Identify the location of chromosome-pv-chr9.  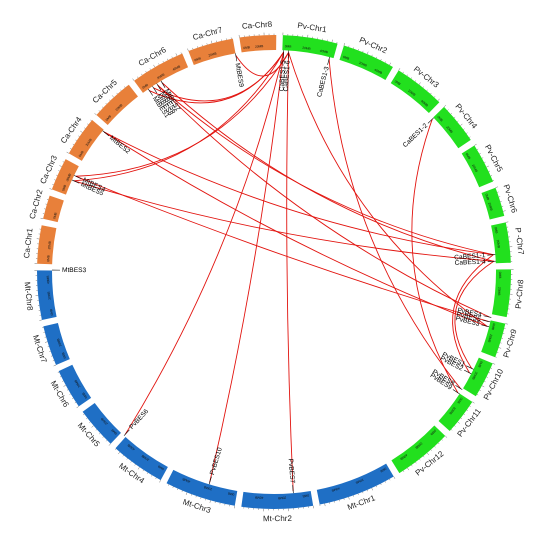
(493, 339).